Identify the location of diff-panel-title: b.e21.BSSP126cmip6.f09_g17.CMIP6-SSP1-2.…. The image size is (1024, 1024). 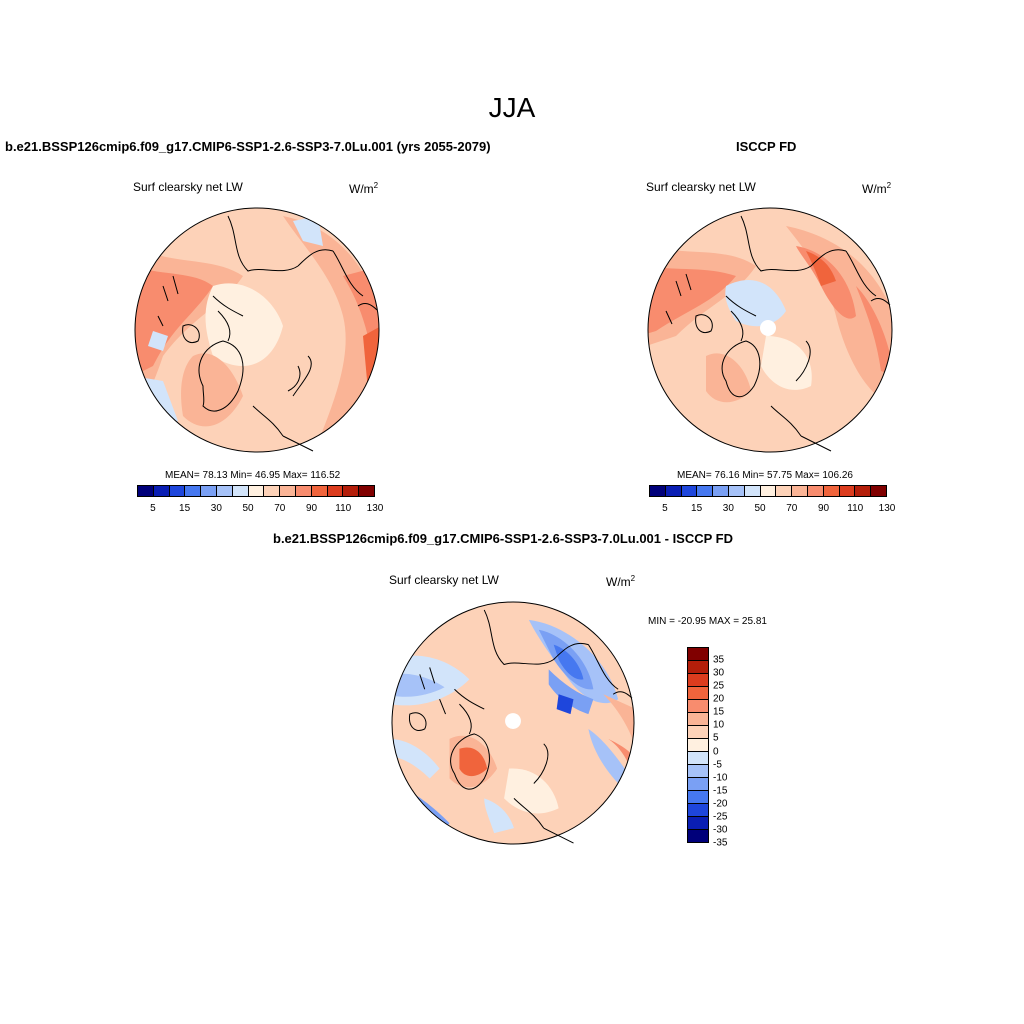
(503, 538).